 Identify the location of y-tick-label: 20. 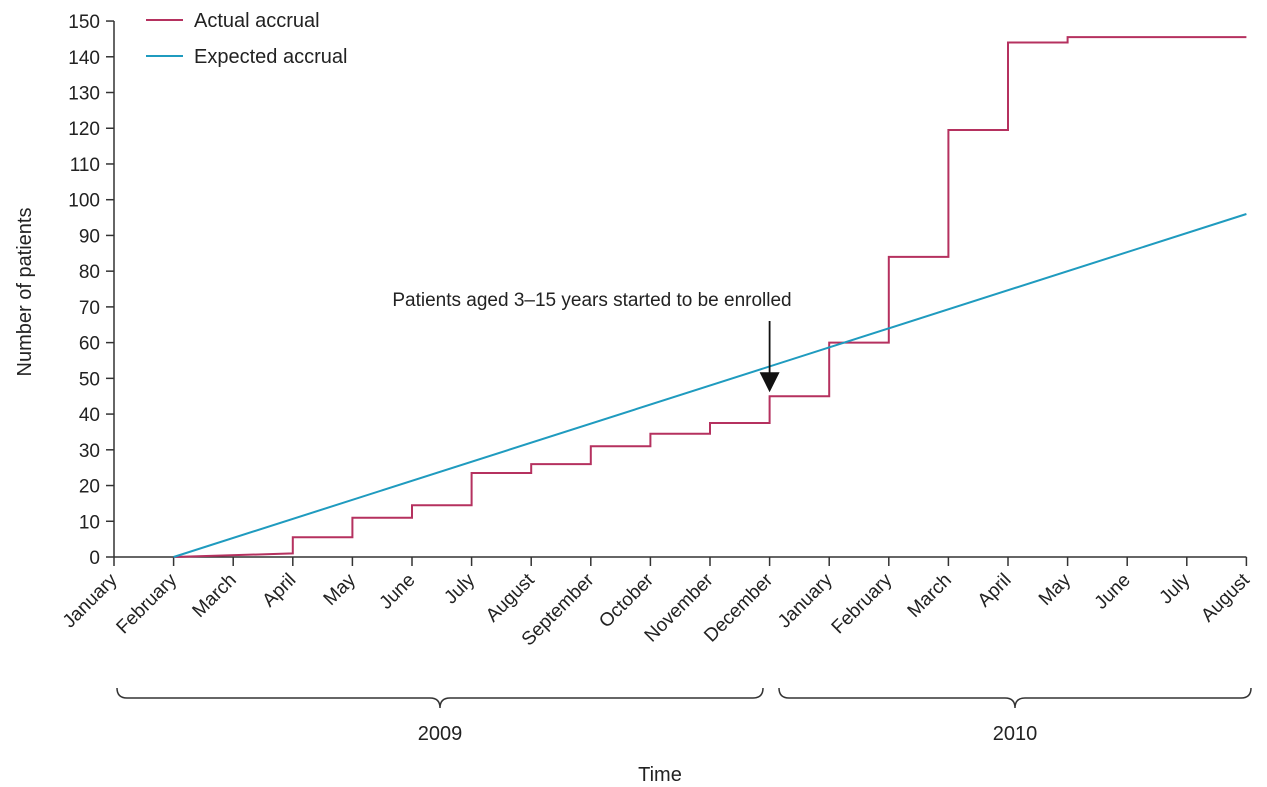
(89, 487).